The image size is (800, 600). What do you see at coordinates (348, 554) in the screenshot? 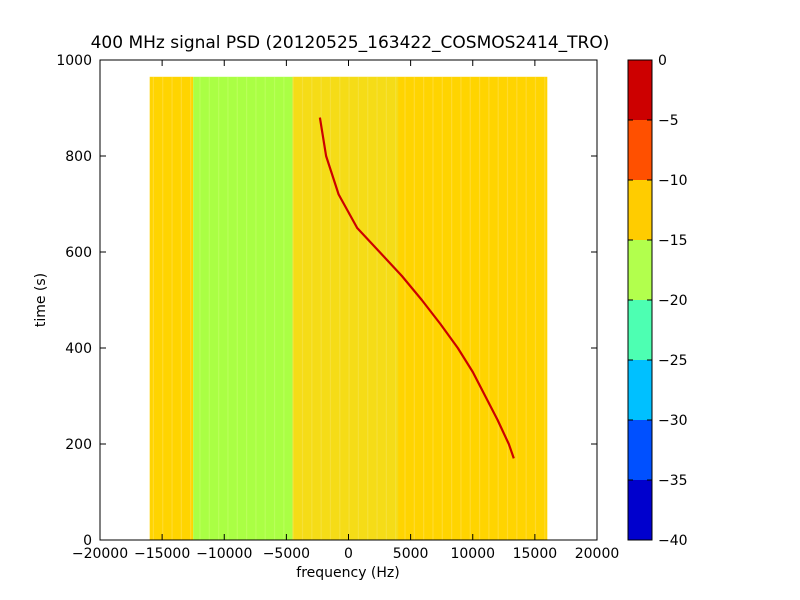
I see `x-tick-label: 0` at bounding box center [348, 554].